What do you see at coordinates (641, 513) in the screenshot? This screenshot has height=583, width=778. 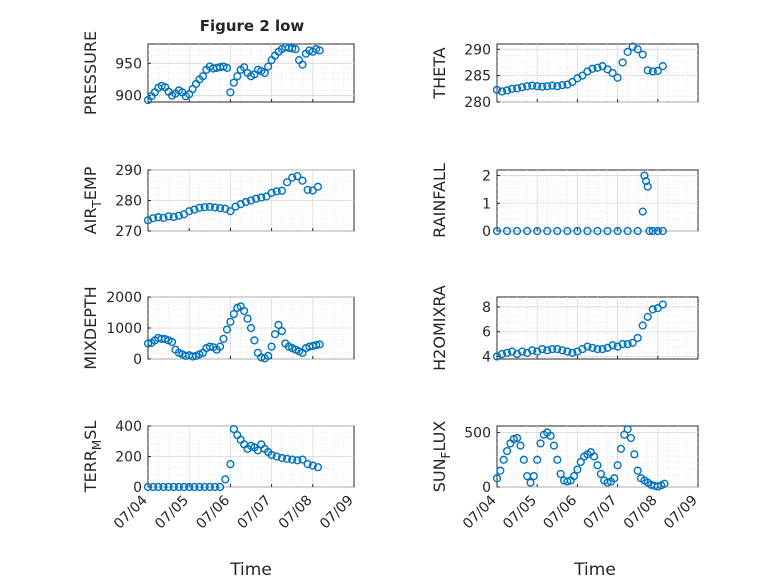 I see `x-tick-label: 07/08` at bounding box center [641, 513].